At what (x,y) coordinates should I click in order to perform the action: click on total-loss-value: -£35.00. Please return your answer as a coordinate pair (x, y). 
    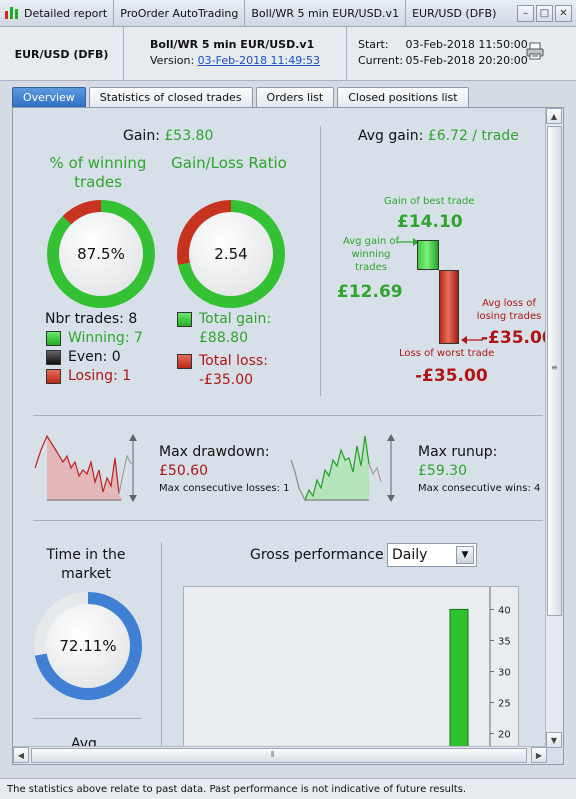
    Looking at the image, I should click on (226, 380).